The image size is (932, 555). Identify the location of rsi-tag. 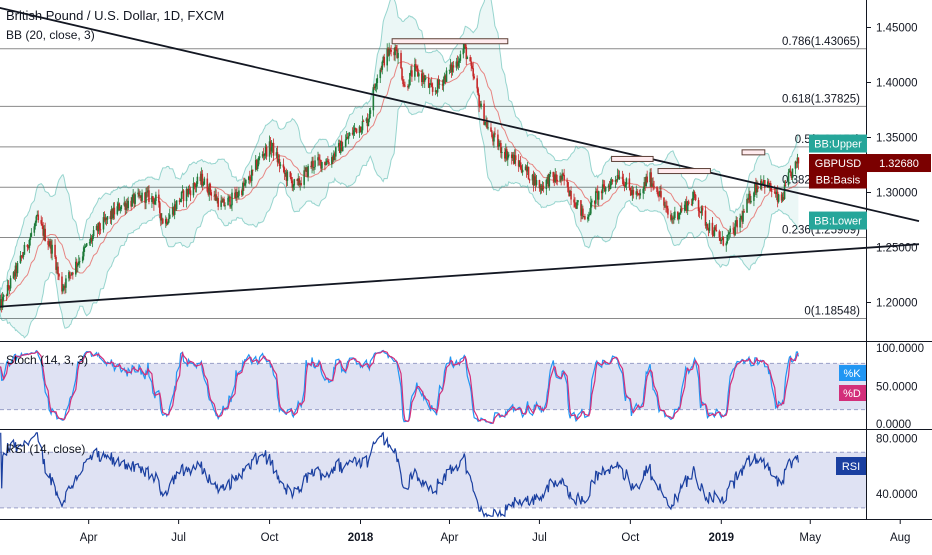
(851, 466).